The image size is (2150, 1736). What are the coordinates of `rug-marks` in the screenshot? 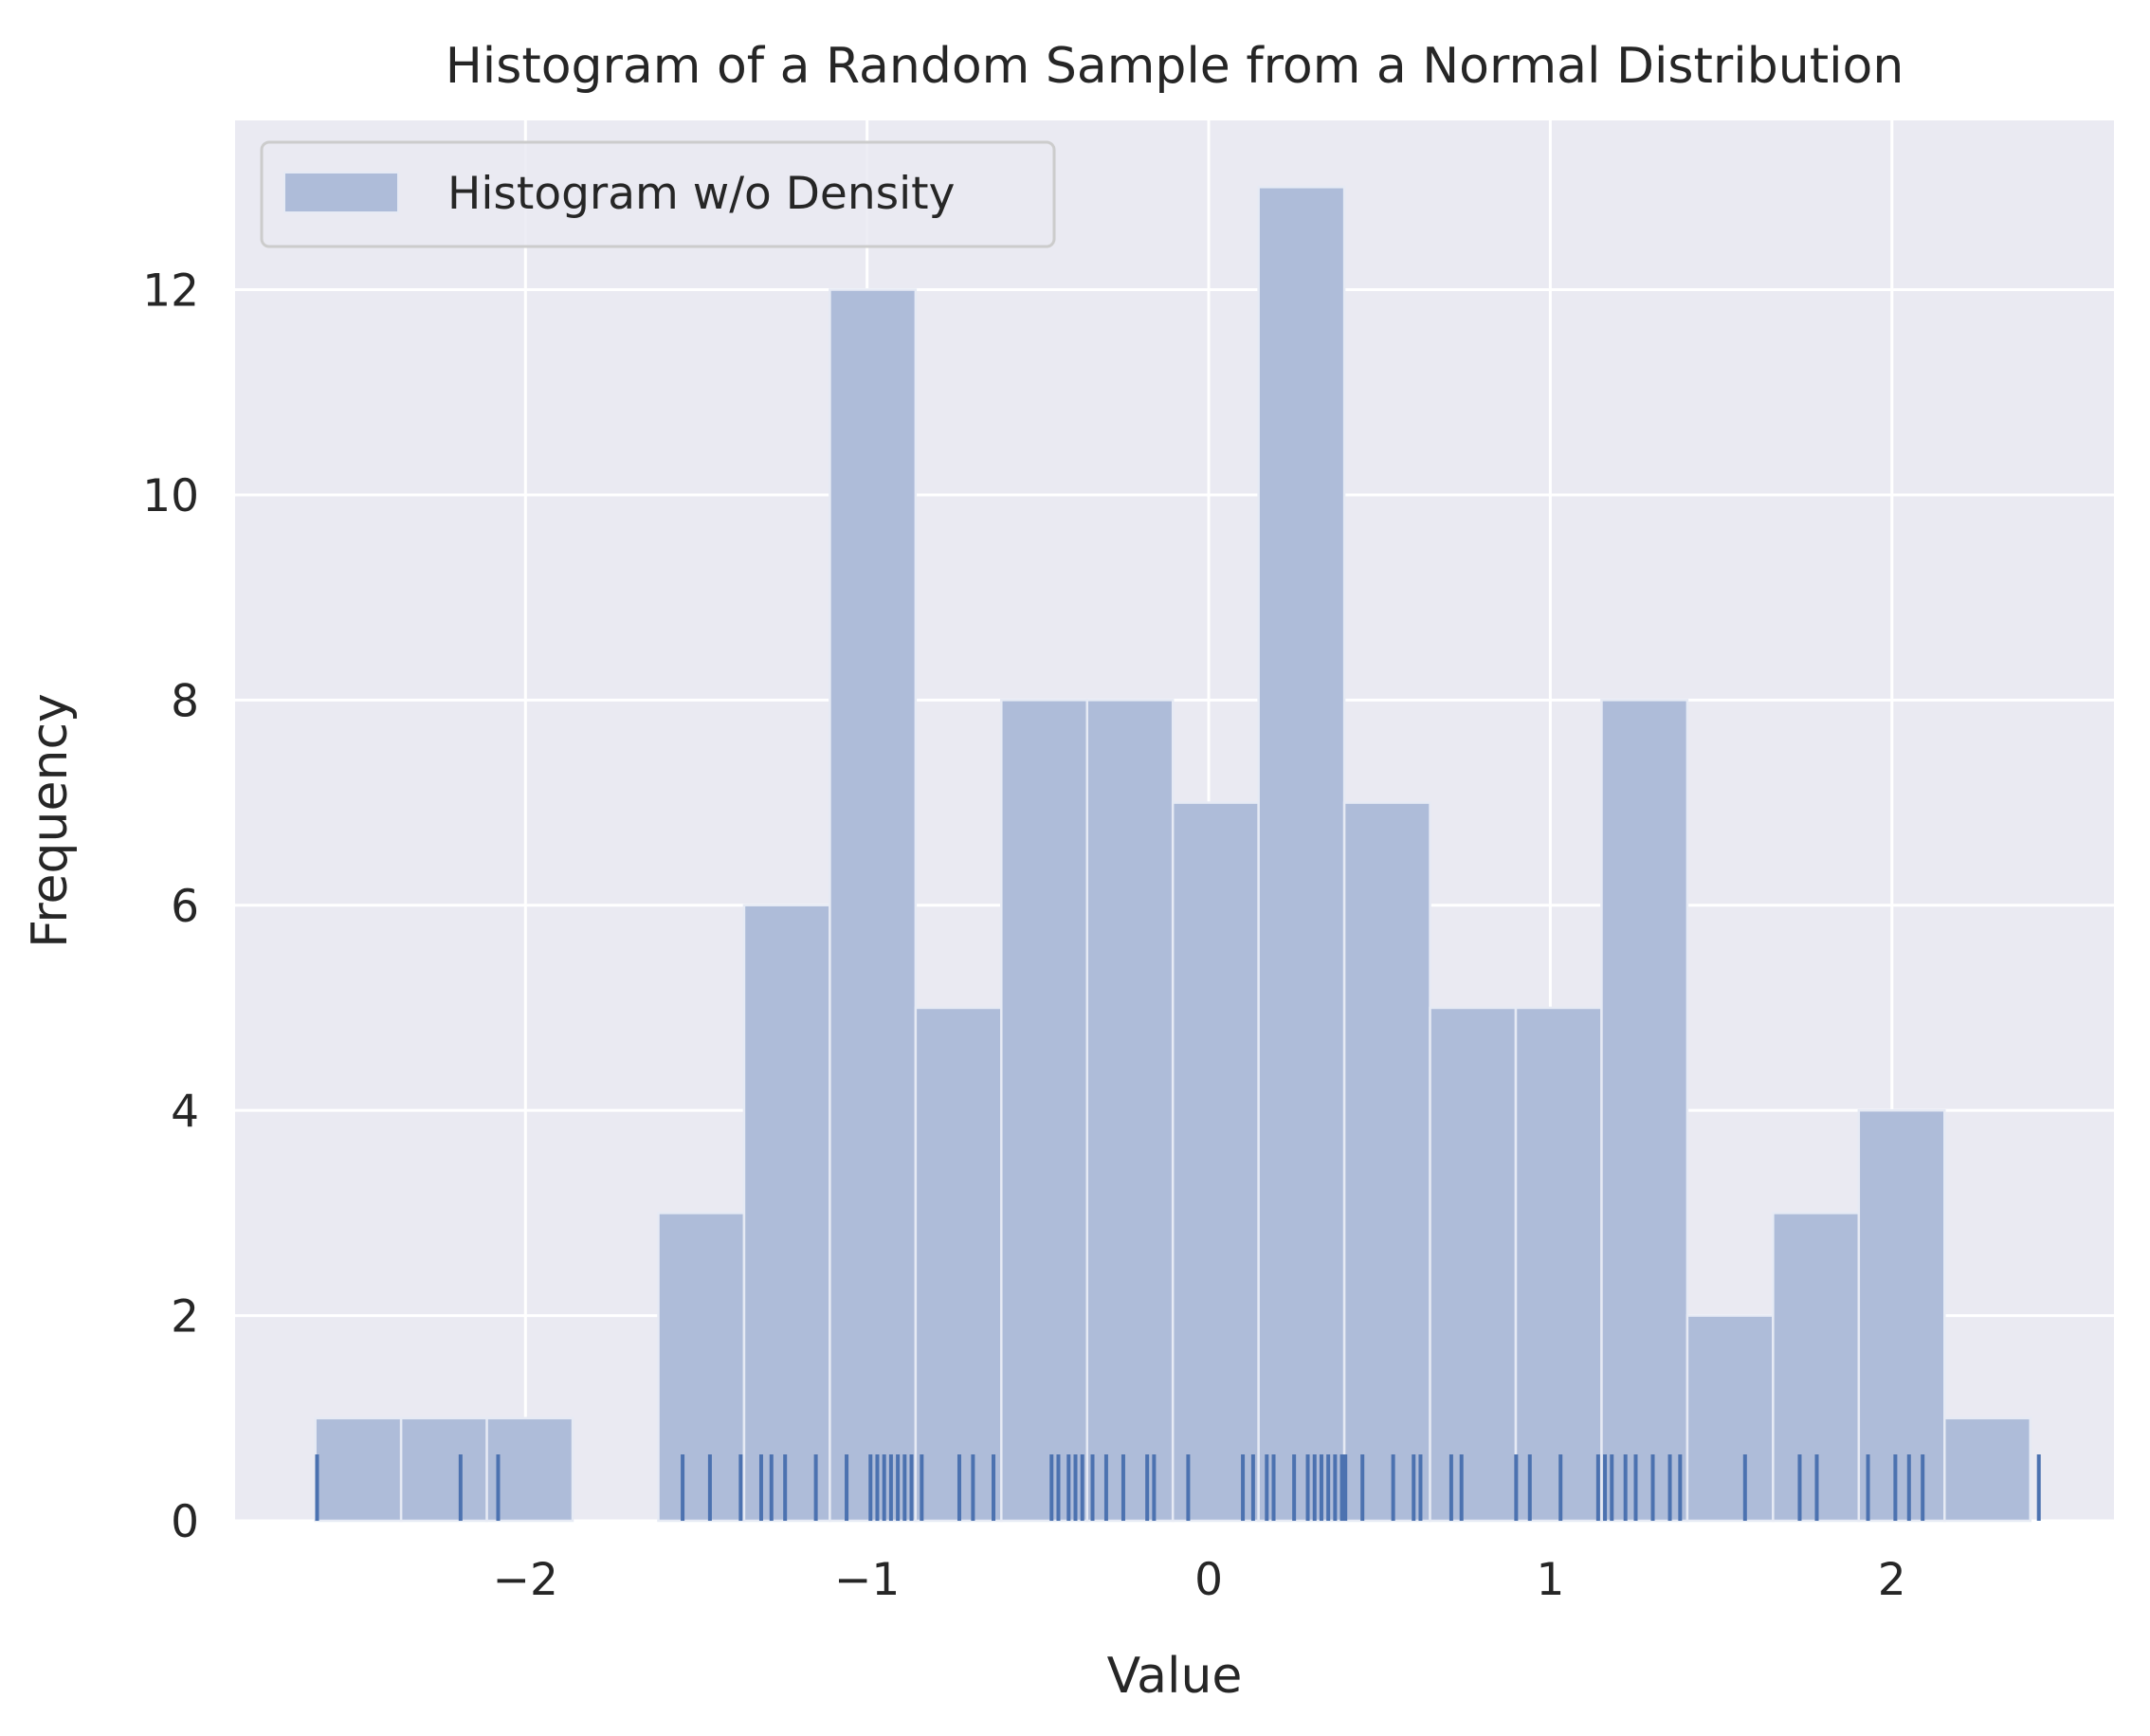 It's located at (1178, 1487).